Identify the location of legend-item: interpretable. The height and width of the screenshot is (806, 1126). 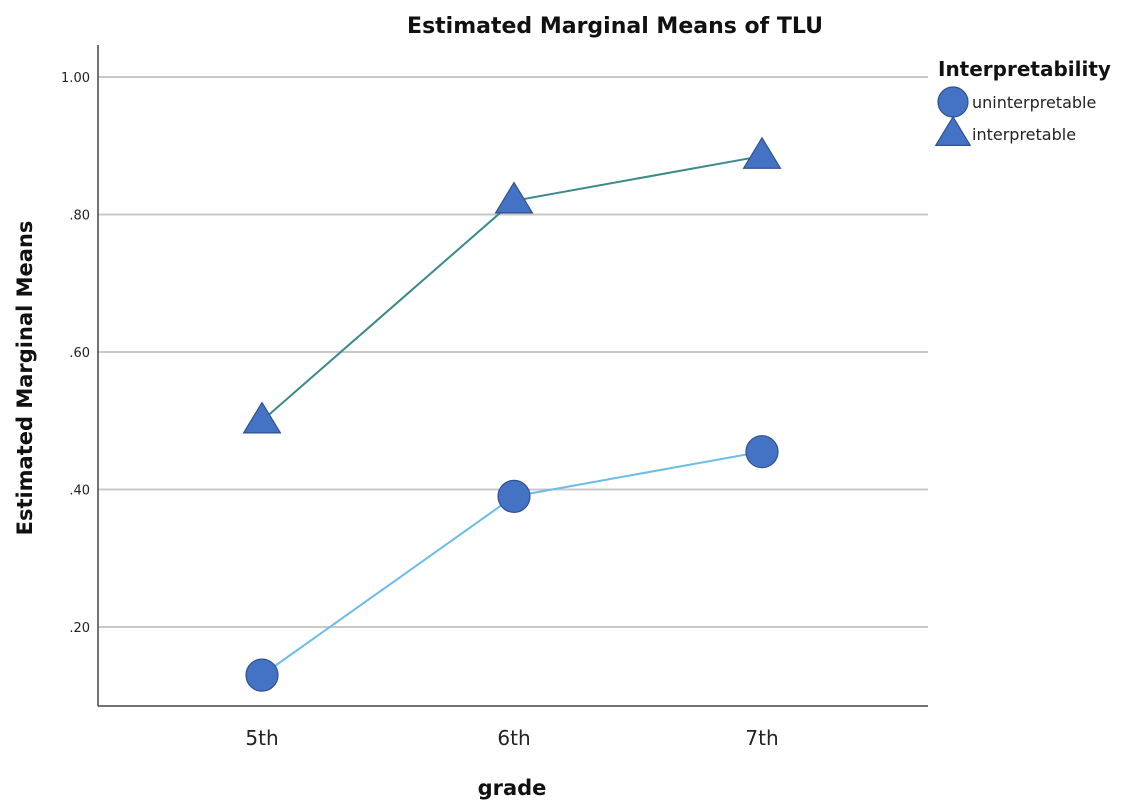
(1005, 130).